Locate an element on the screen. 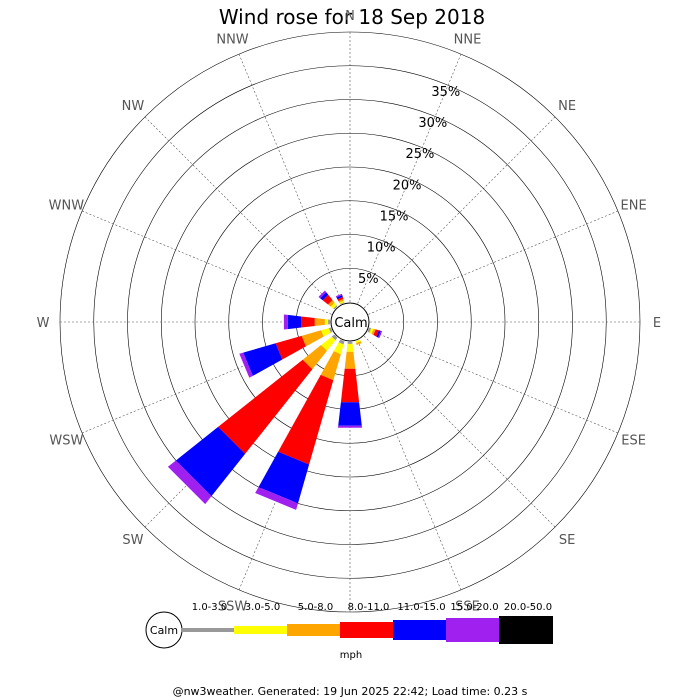 Image resolution: width=700 pixels, height=700 pixels. bar-ssw-3.0-5.0 is located at coordinates (338, 348).